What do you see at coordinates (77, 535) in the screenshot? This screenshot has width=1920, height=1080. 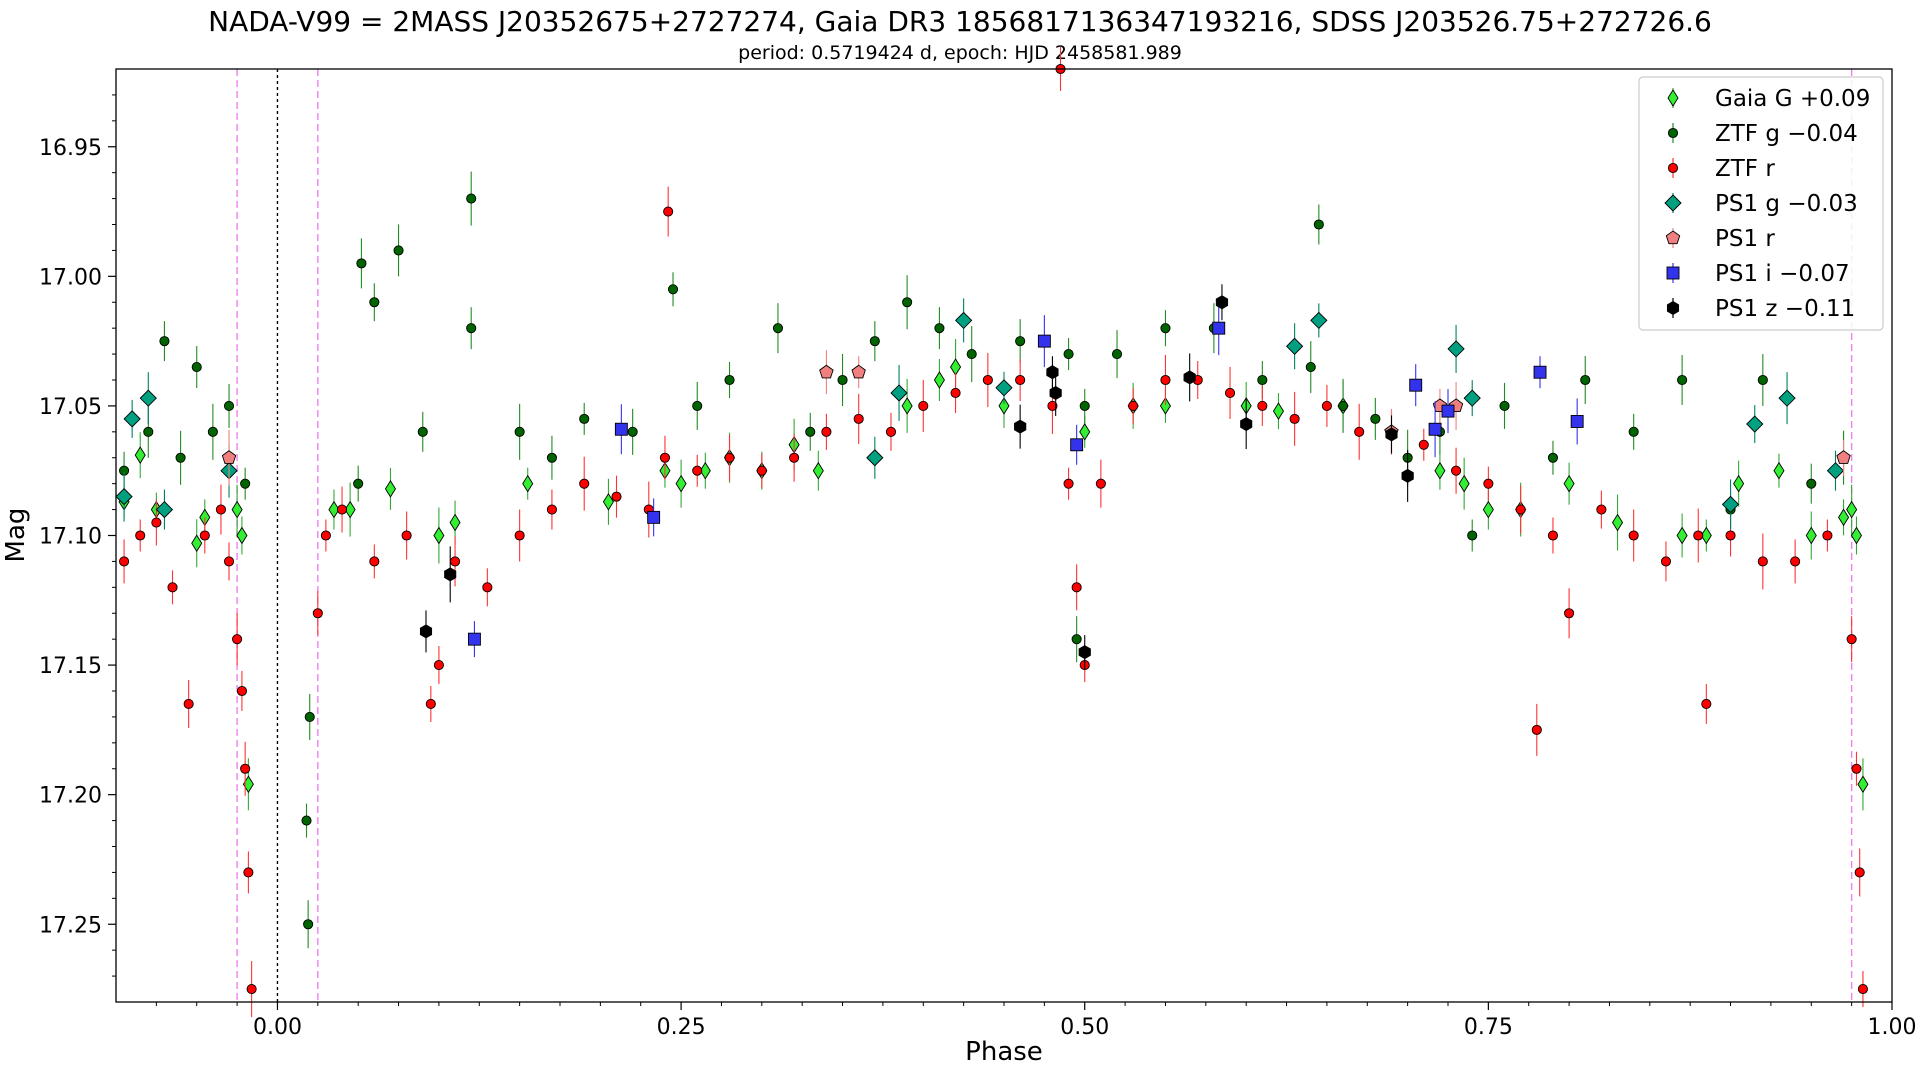 I see `y-axis-ticks: 16.95 17.00 17.05 17.10 17.15 17.20 17.25` at bounding box center [77, 535].